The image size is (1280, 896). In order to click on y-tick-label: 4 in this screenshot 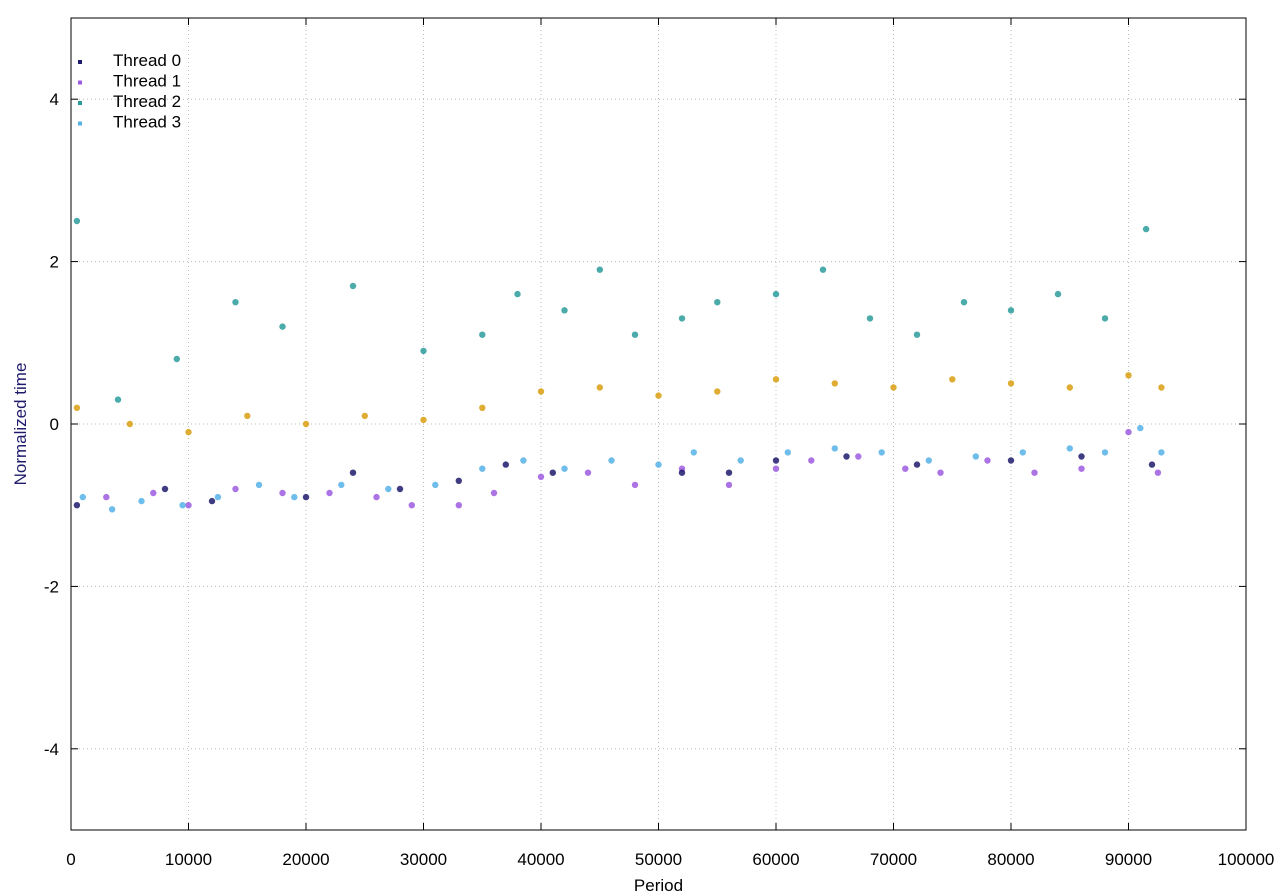, I will do `click(54, 99)`.